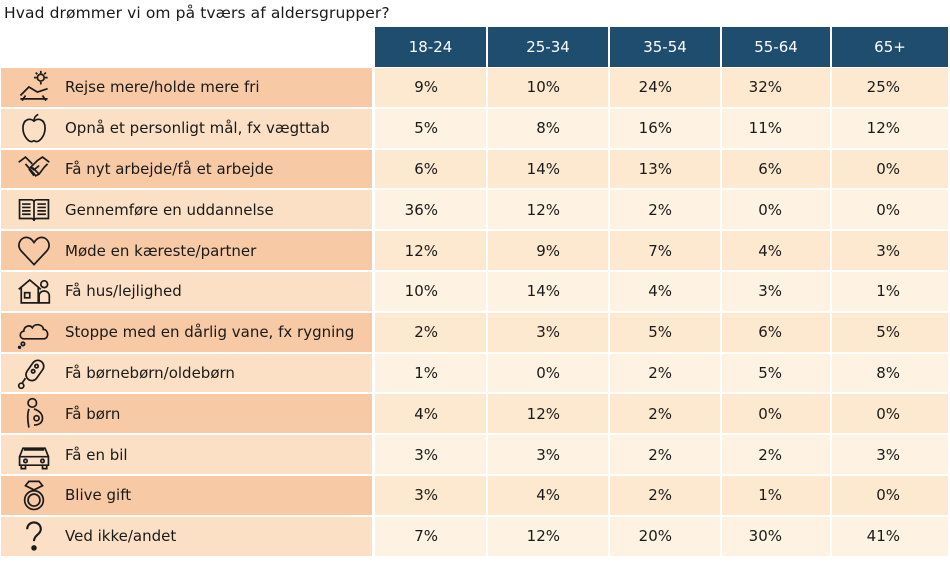  I want to click on value-cell-18-24: 3%, so click(430, 454).